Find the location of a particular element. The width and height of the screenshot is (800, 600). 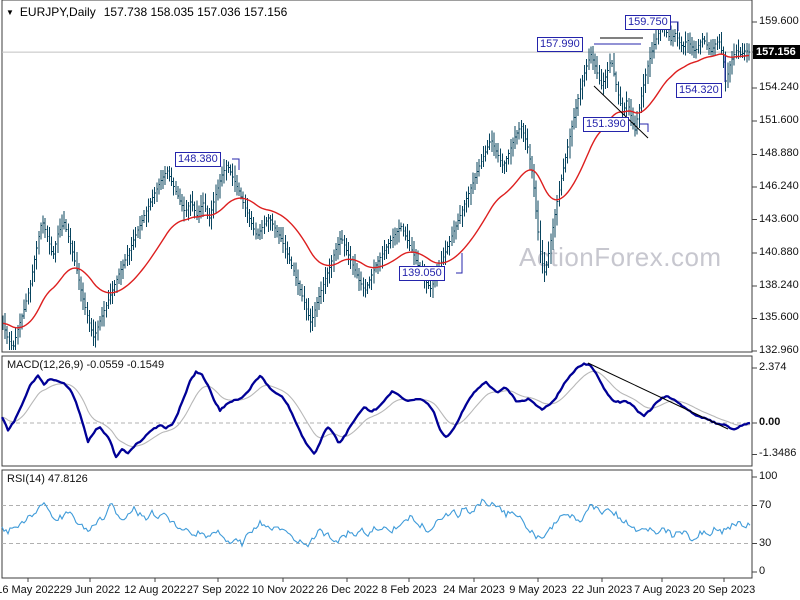

price-annotation-label: 154.320 is located at coordinates (699, 90).